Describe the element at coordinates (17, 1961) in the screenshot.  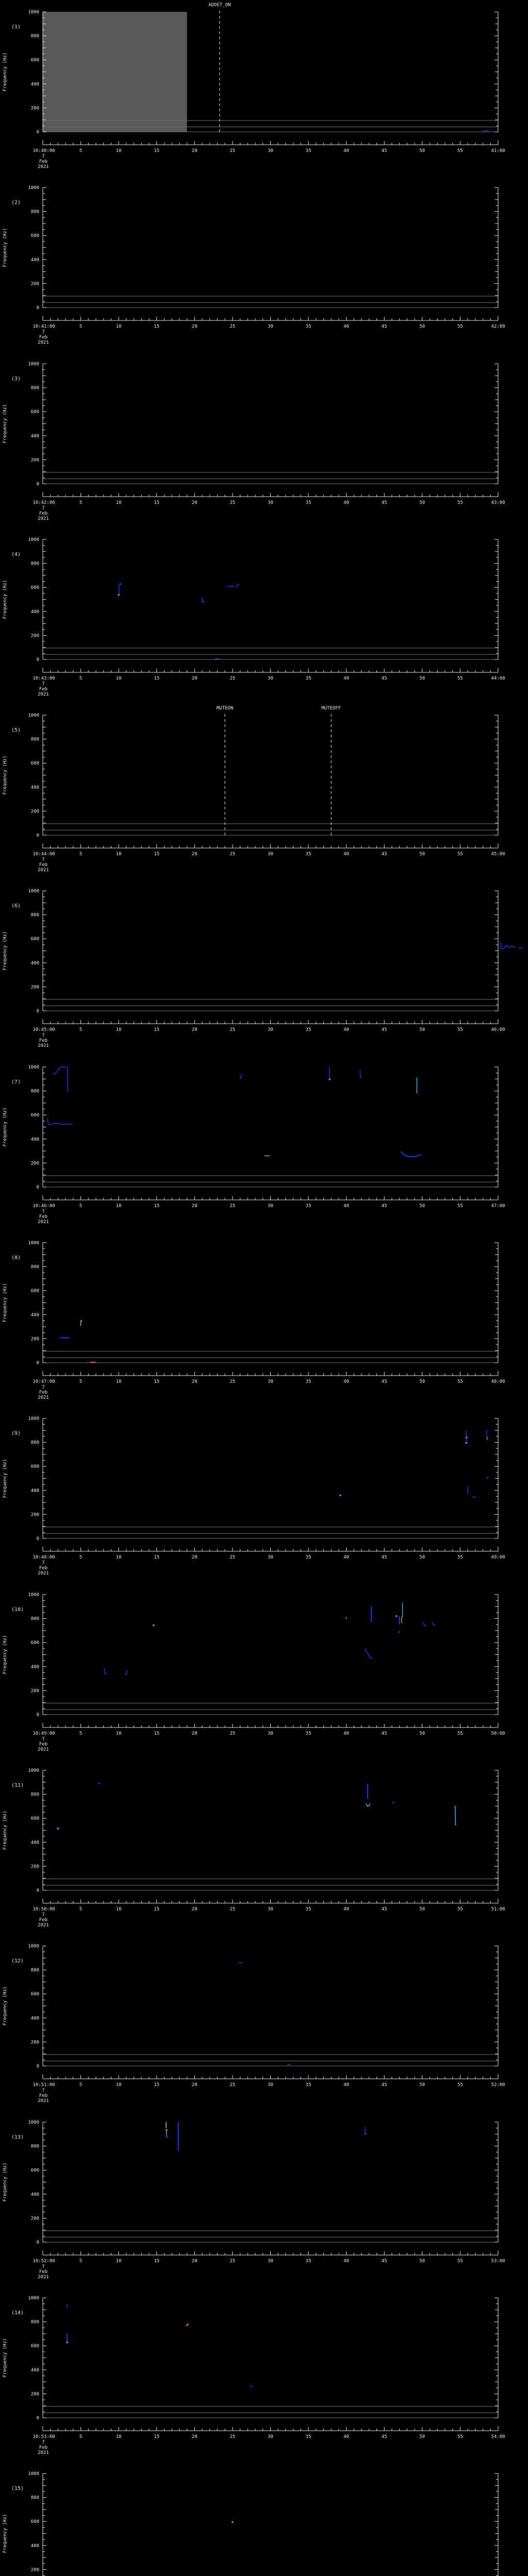
I see `panel-tag: (12)` at that location.